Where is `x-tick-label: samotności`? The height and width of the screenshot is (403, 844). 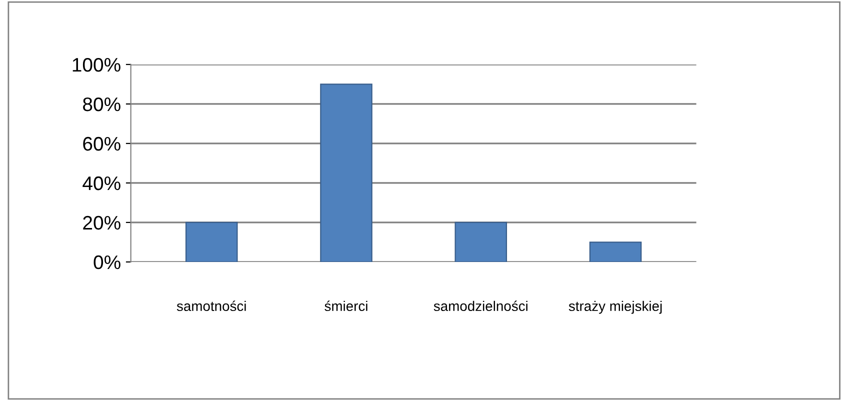 x-tick-label: samotności is located at coordinates (211, 306).